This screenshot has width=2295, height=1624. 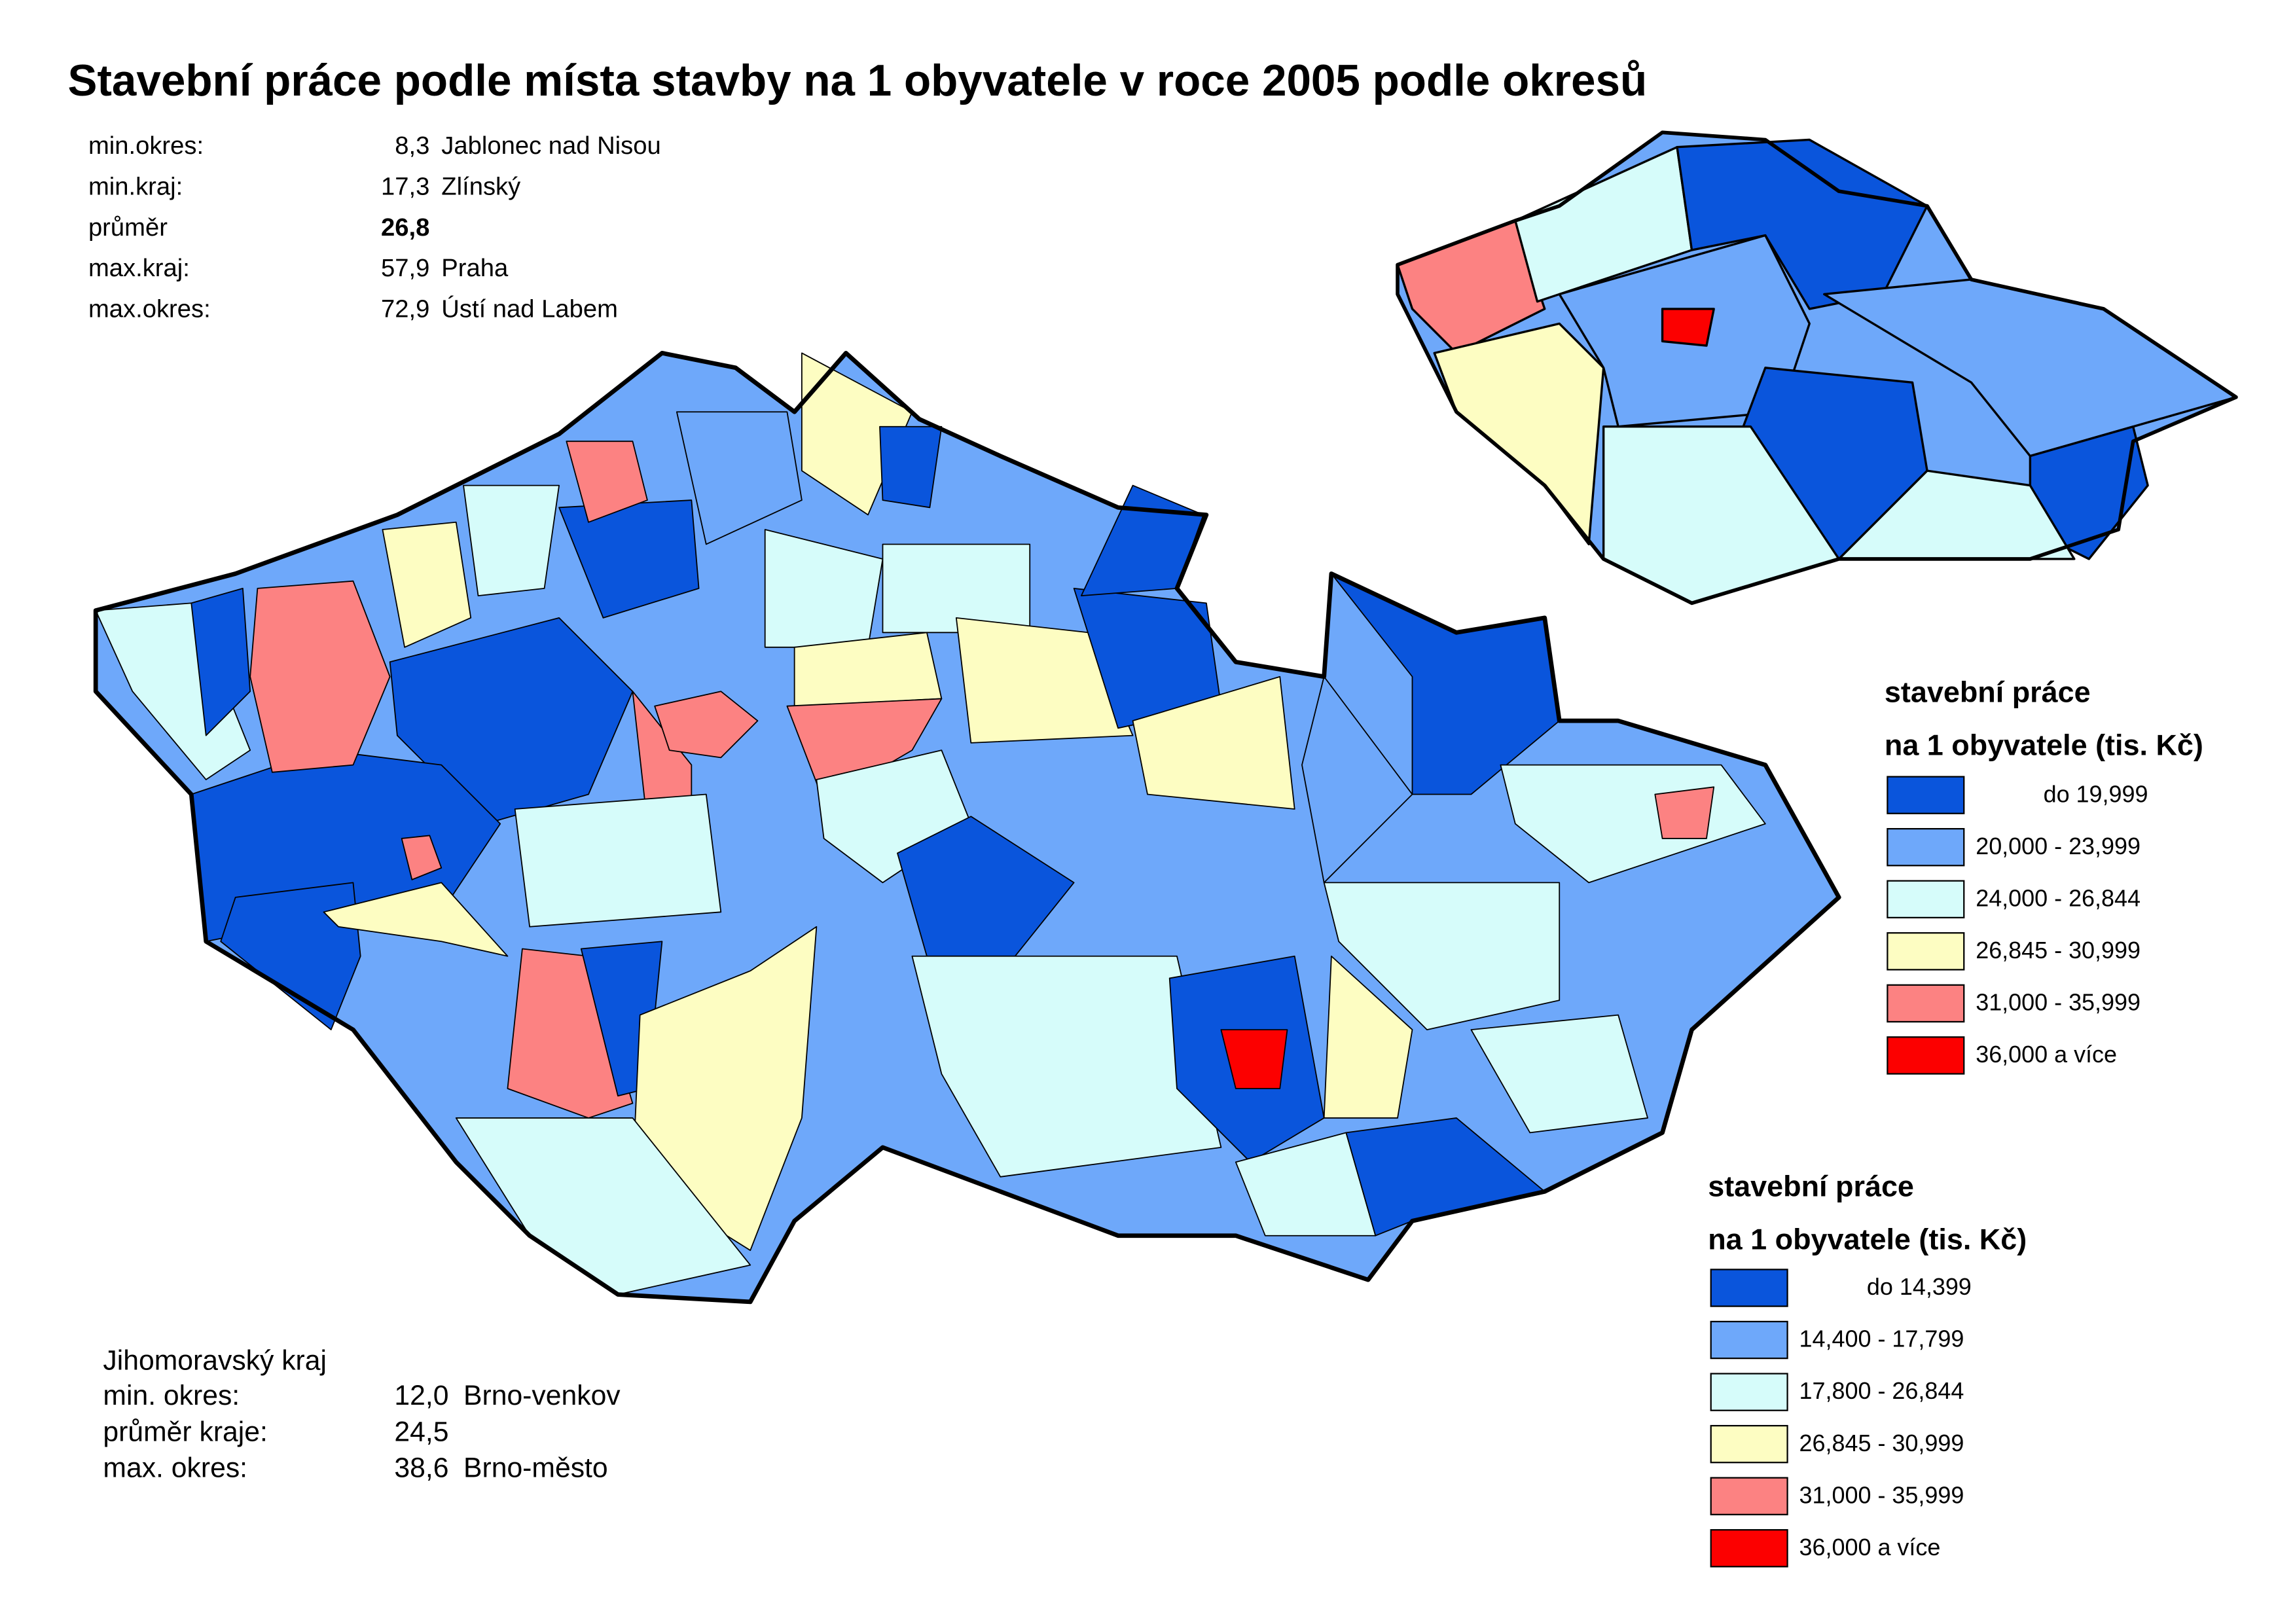 What do you see at coordinates (405, 227) in the screenshot?
I see `stat-value: 26,8` at bounding box center [405, 227].